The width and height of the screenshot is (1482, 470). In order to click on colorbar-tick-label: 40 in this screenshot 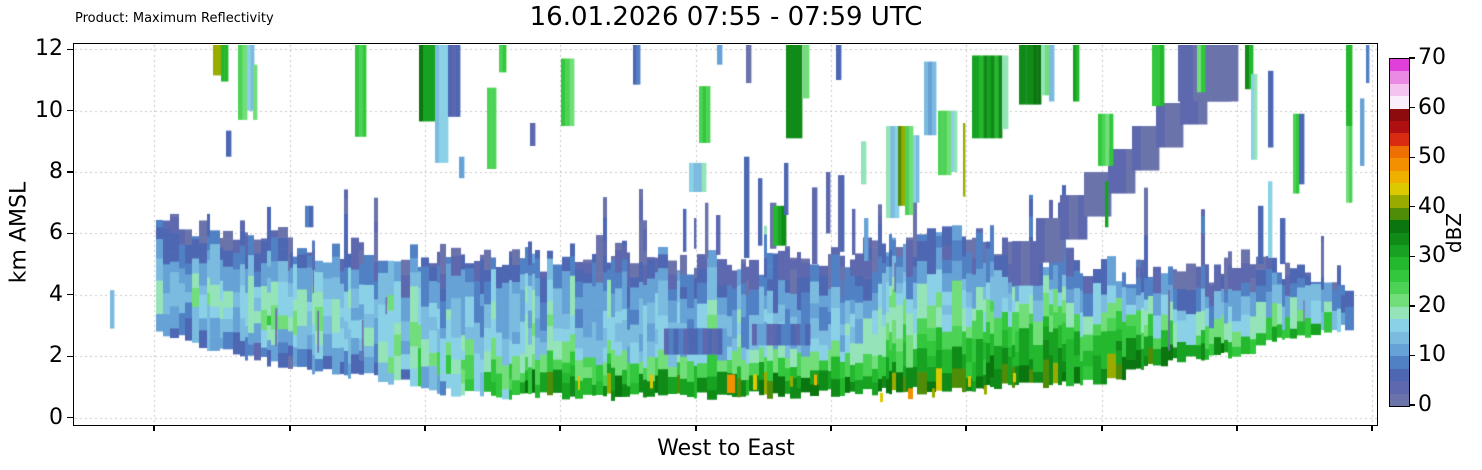, I will do `click(1432, 206)`.